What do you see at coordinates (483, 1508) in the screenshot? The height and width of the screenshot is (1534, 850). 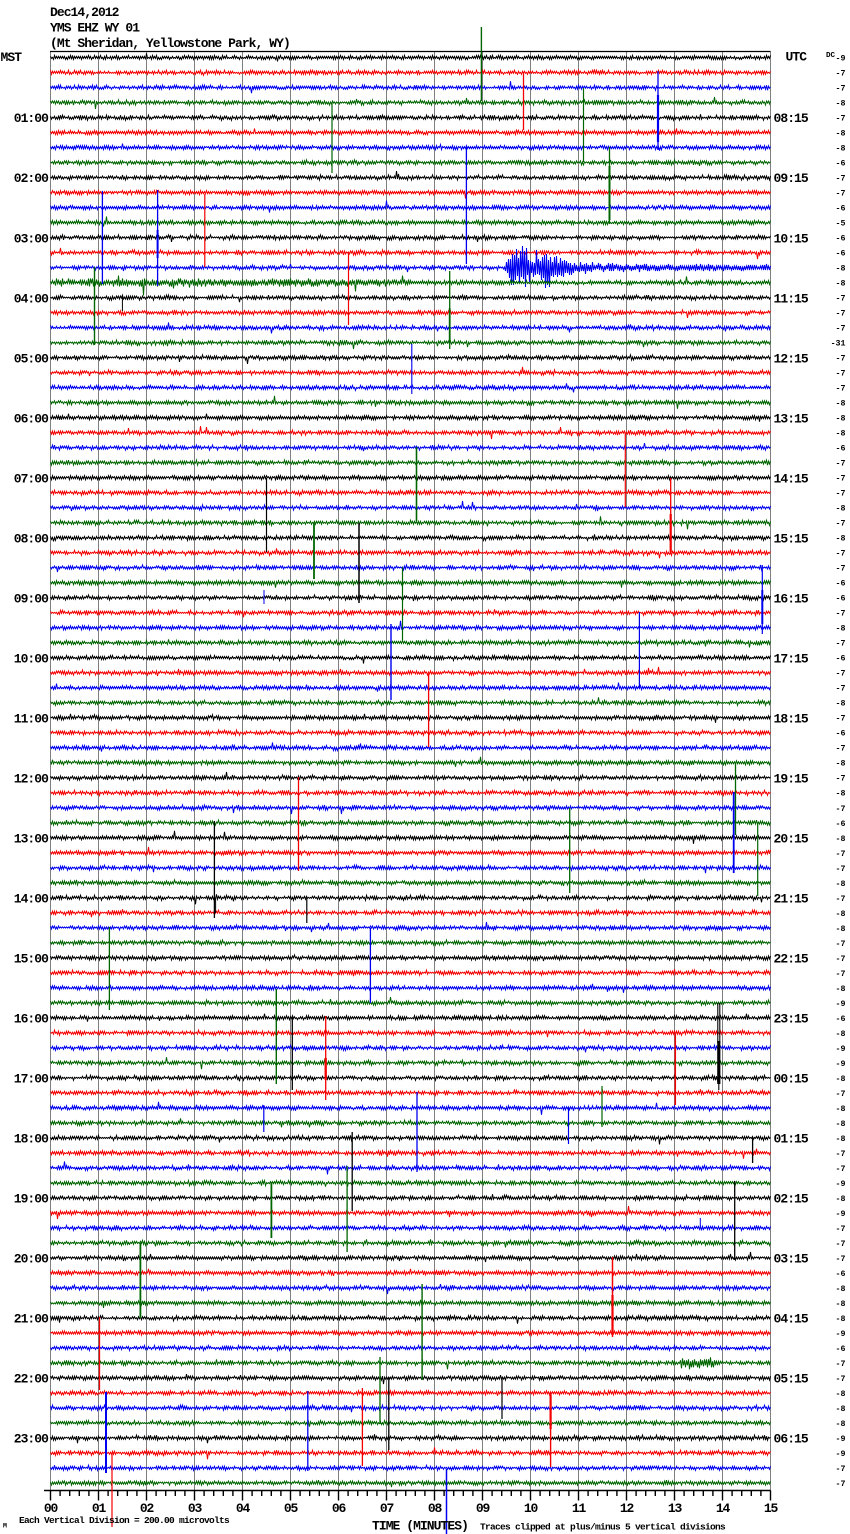 I see `svg-text: 09` at bounding box center [483, 1508].